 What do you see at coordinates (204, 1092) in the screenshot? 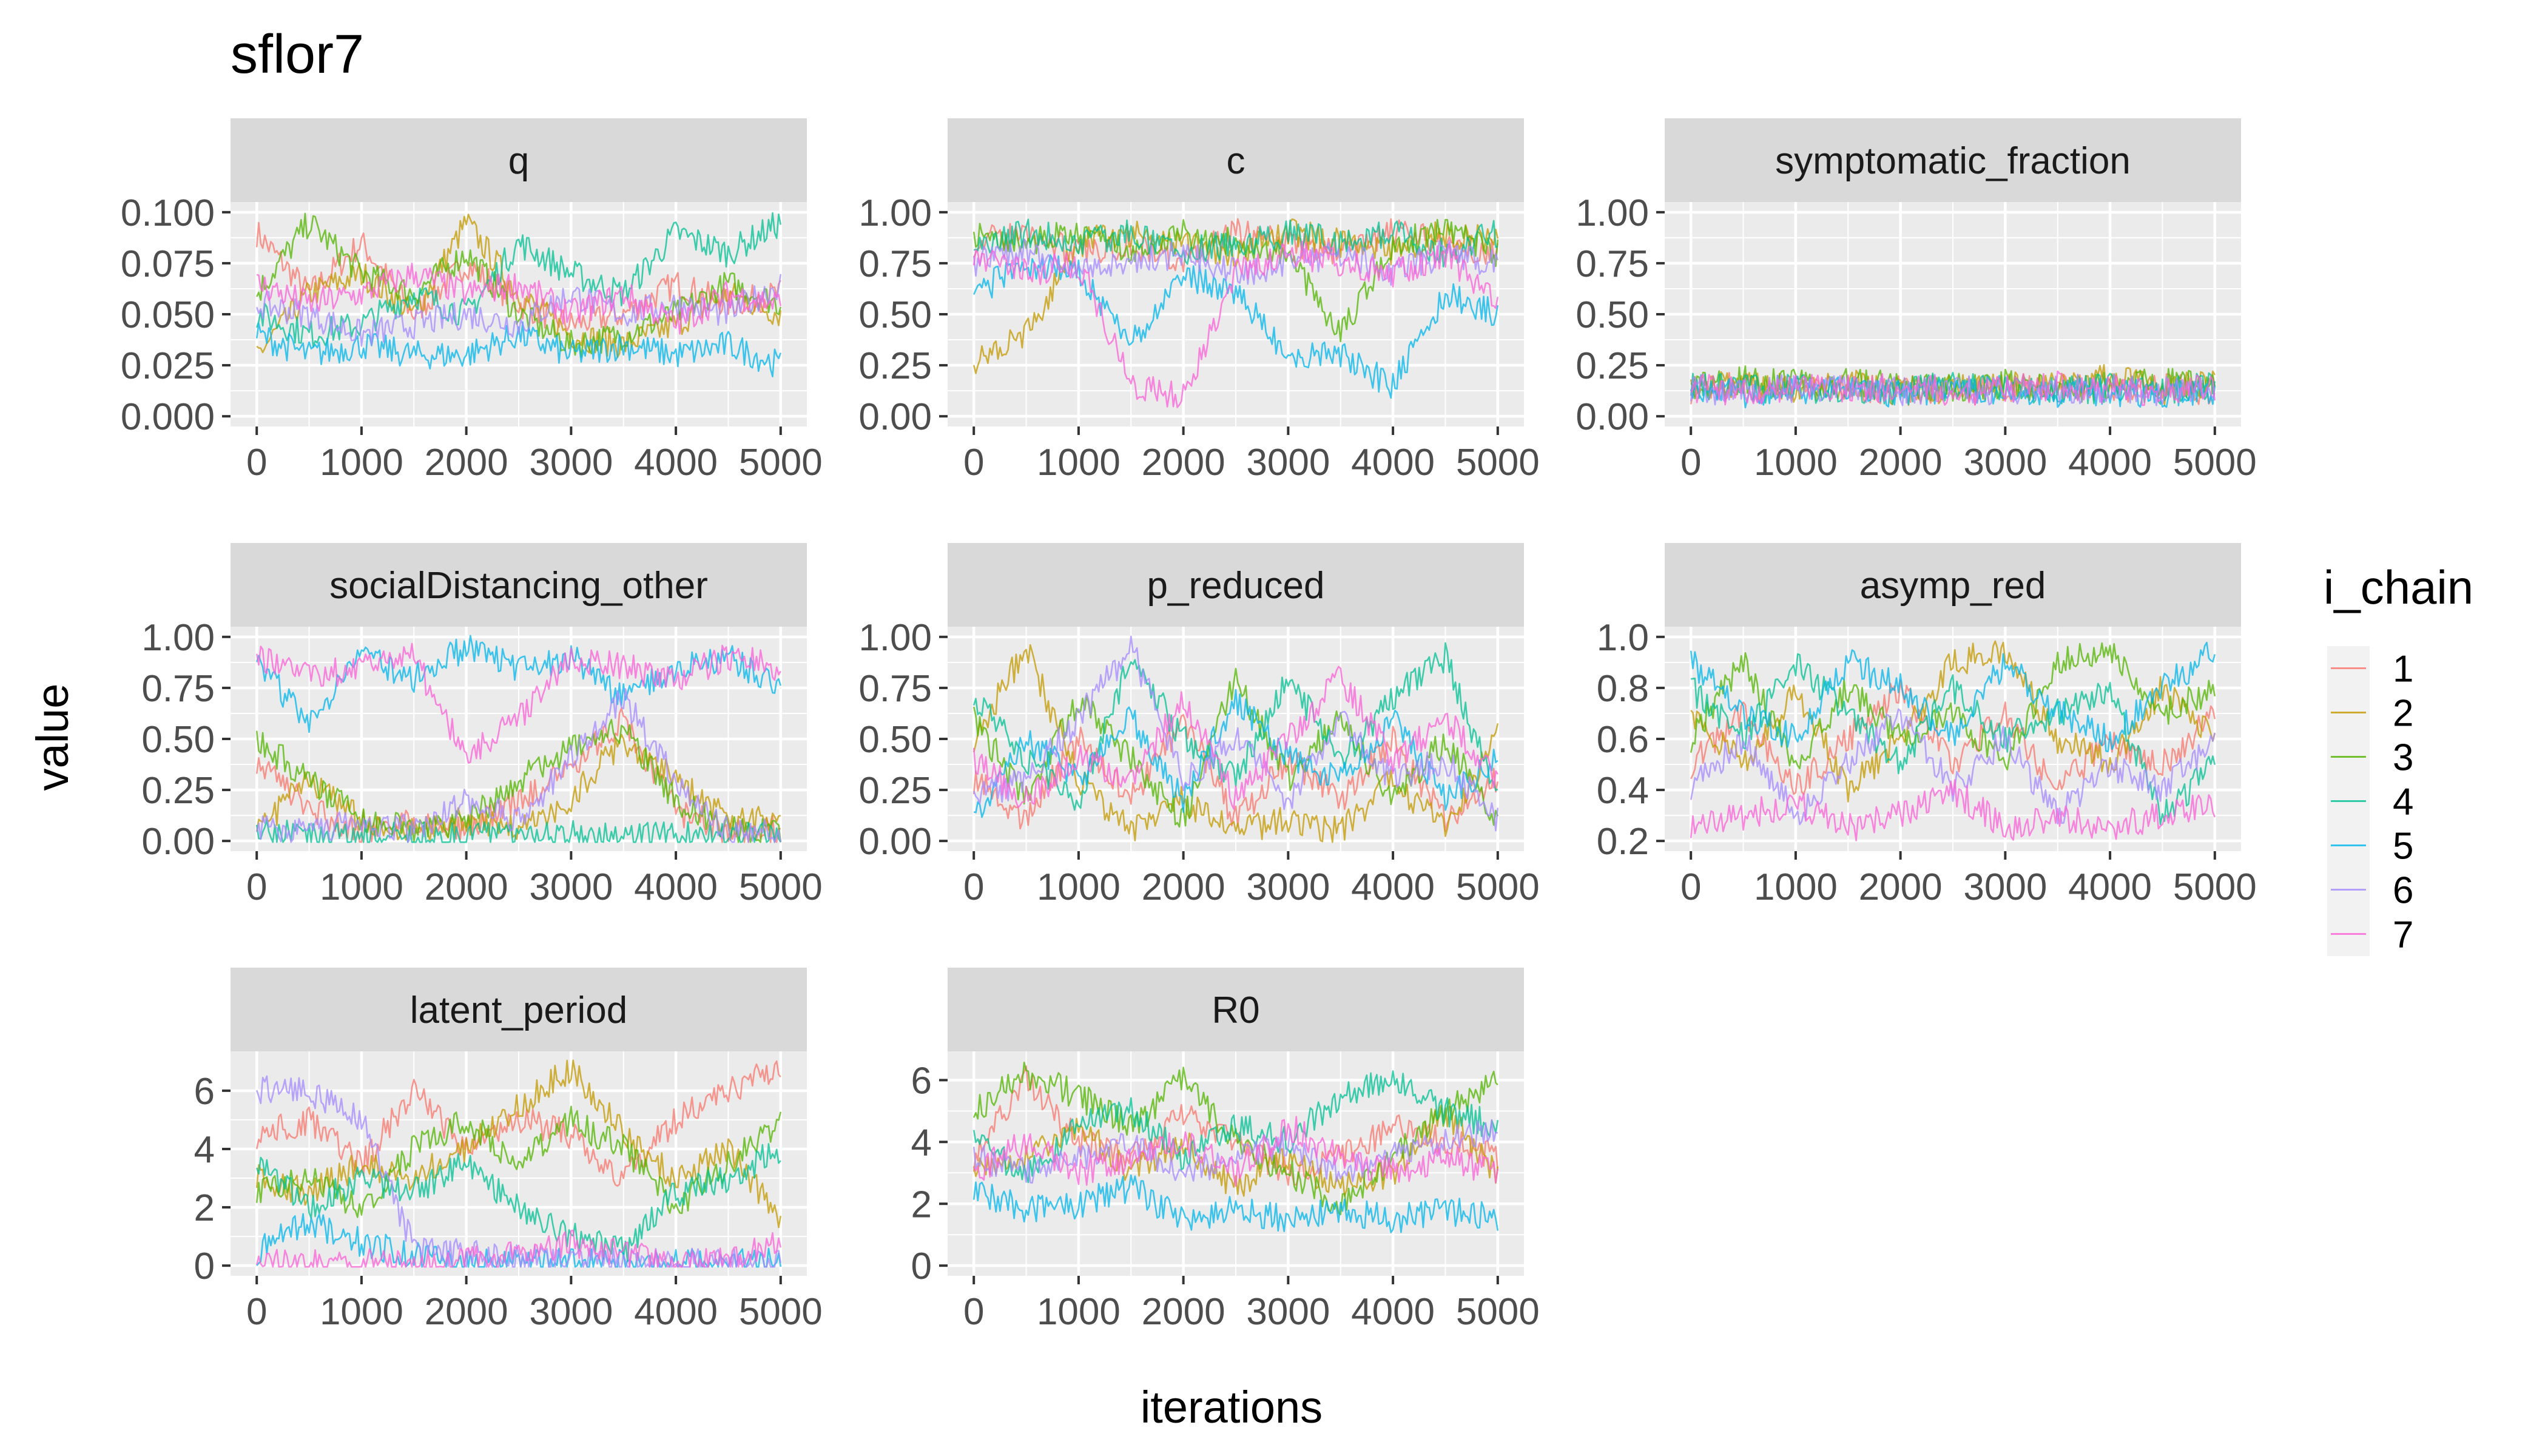
I see `y-tick-label: 6` at bounding box center [204, 1092].